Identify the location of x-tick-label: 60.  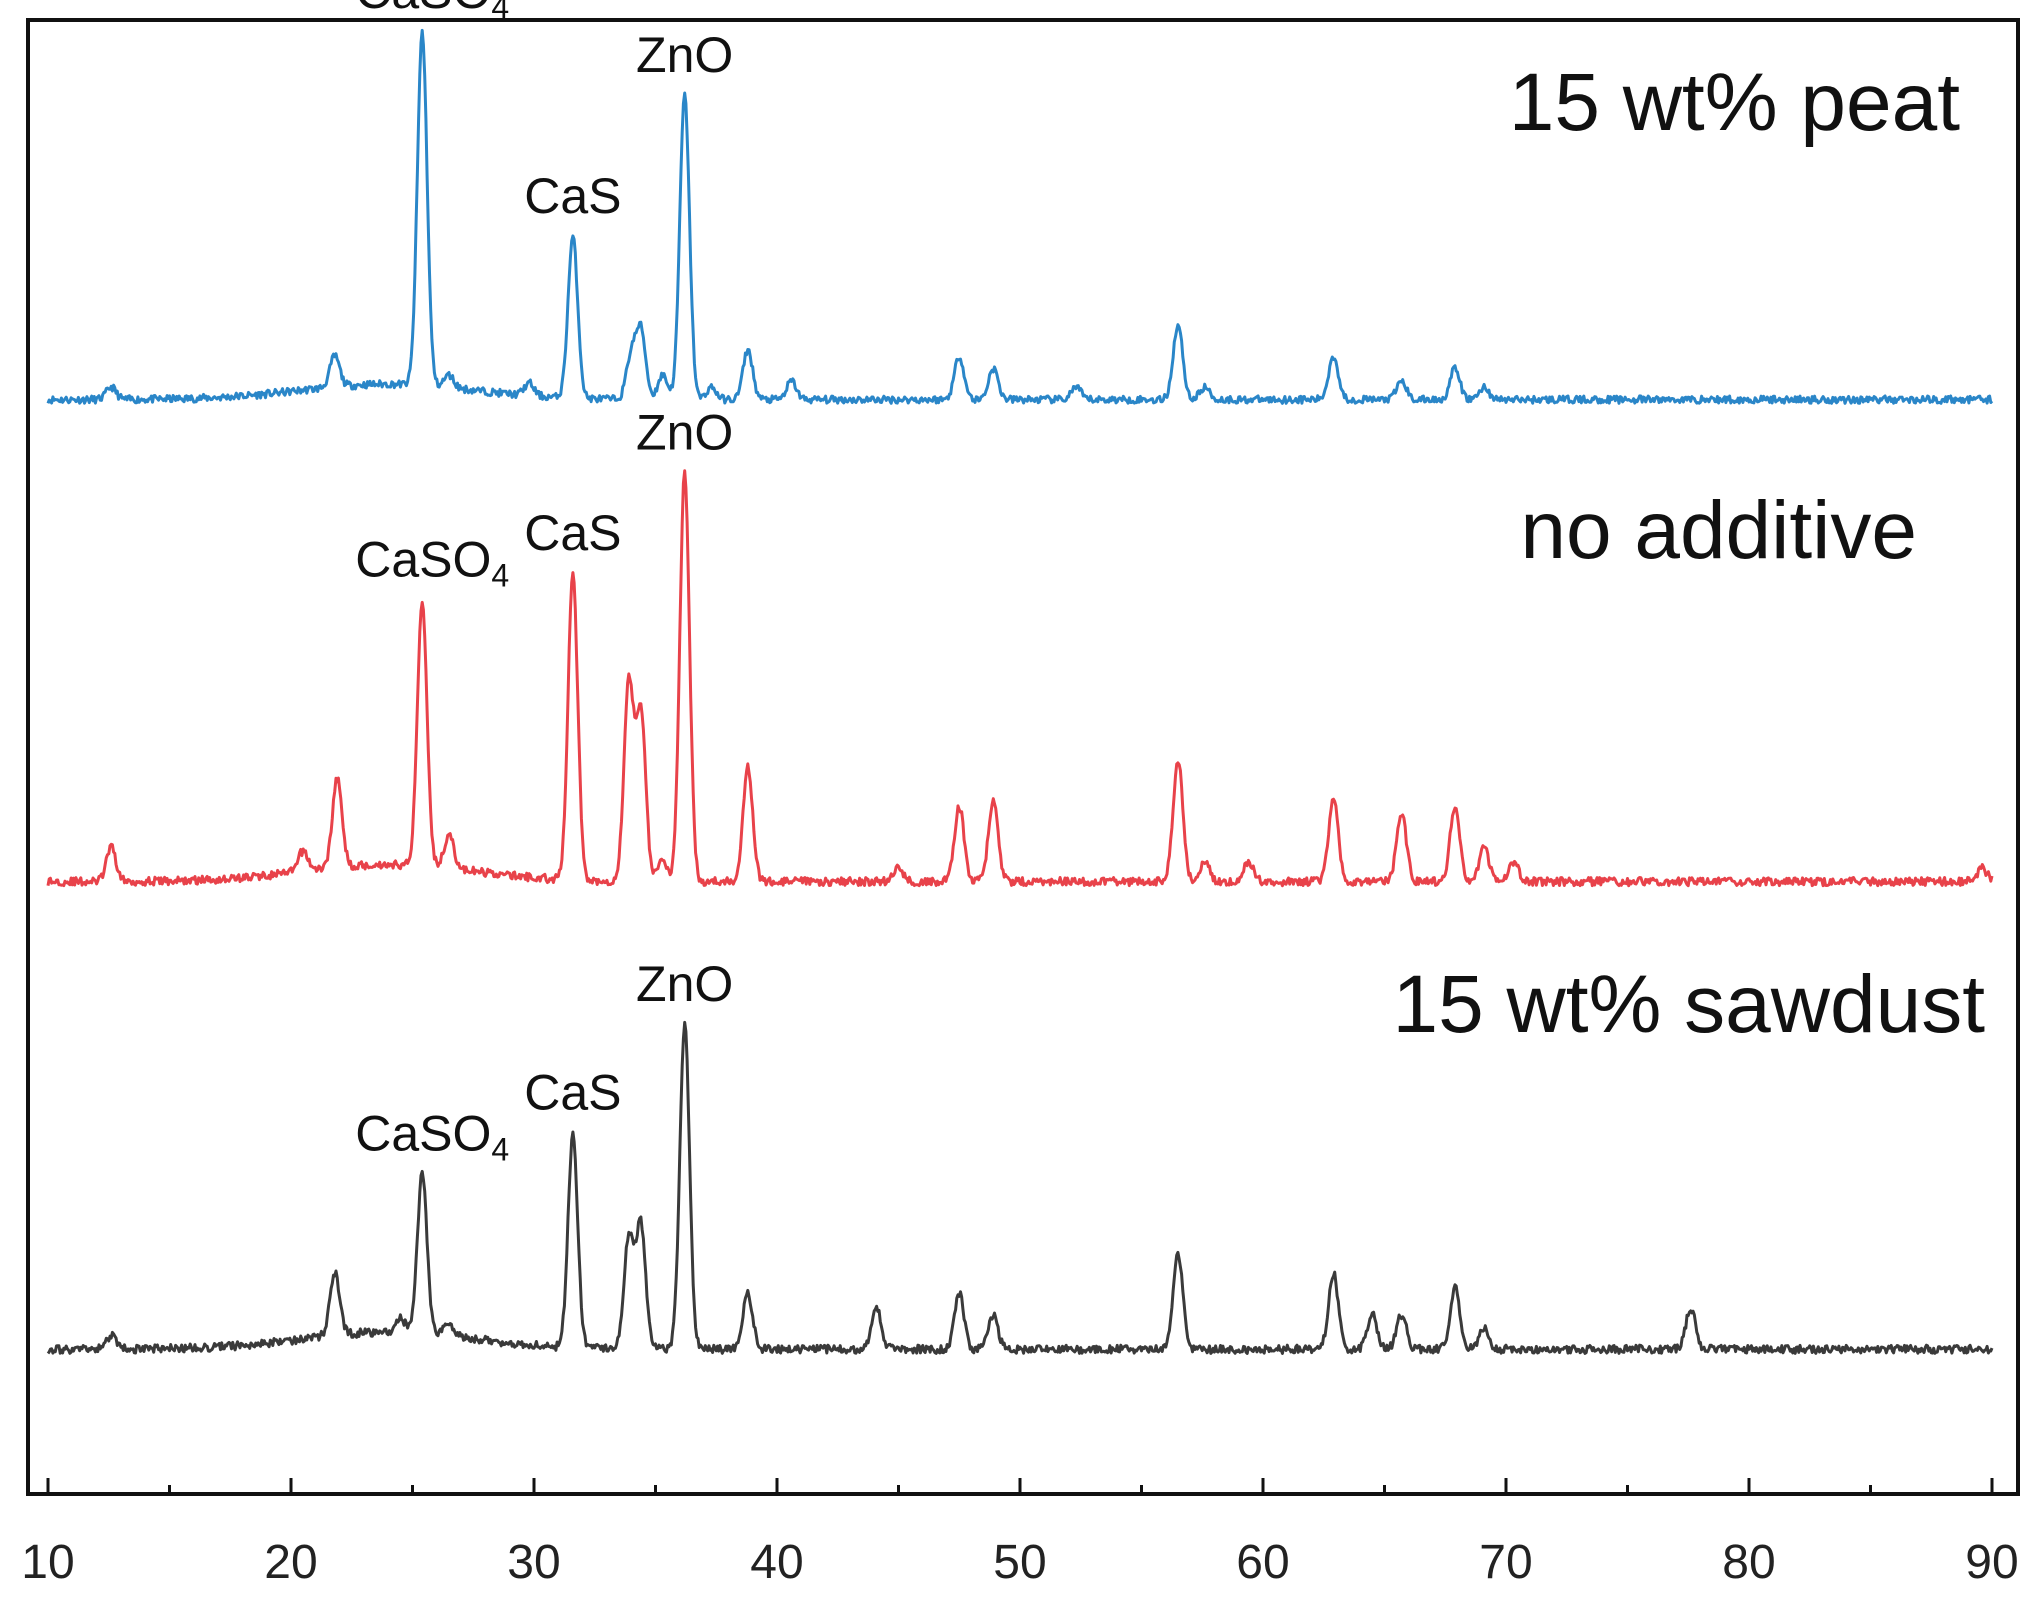
(1262, 1562).